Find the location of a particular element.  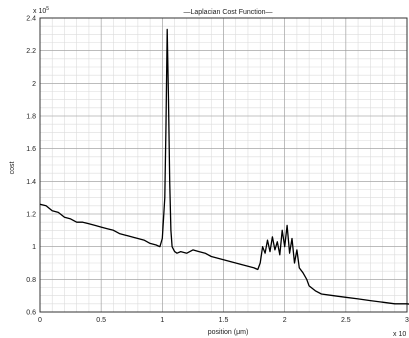

y-tick-label: 1 is located at coordinates (34, 247).